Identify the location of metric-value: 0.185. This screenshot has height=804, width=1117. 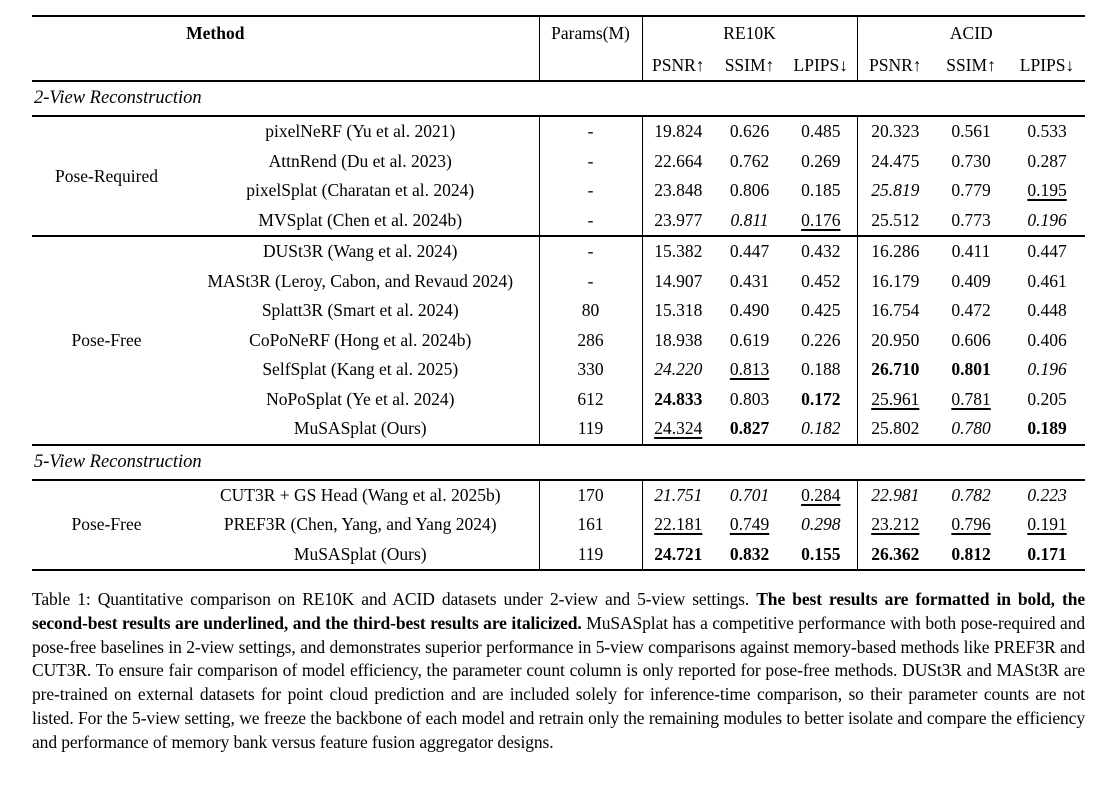
(821, 191).